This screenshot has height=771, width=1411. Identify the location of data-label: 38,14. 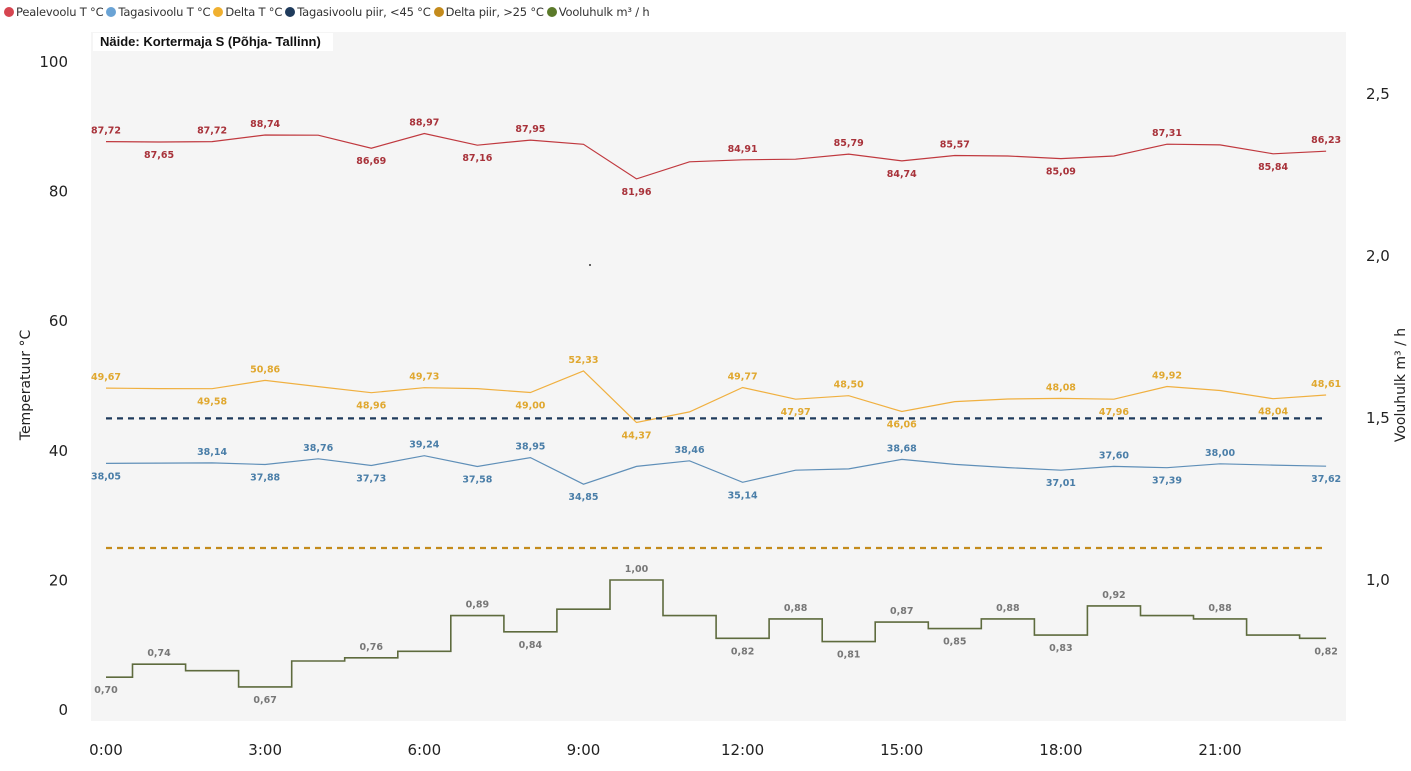
(212, 452).